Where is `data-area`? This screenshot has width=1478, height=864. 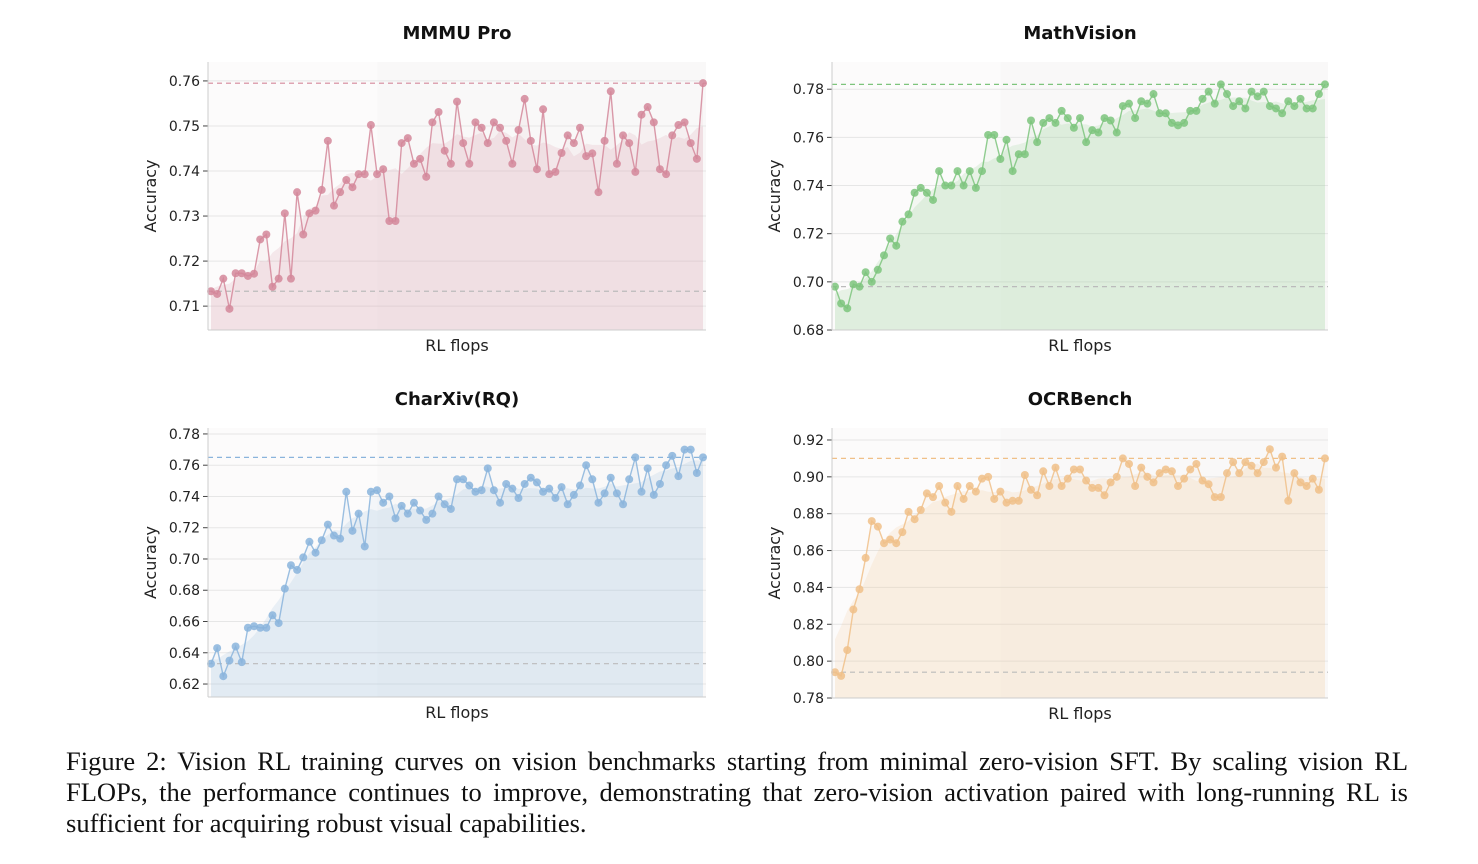
data-area is located at coordinates (457, 207).